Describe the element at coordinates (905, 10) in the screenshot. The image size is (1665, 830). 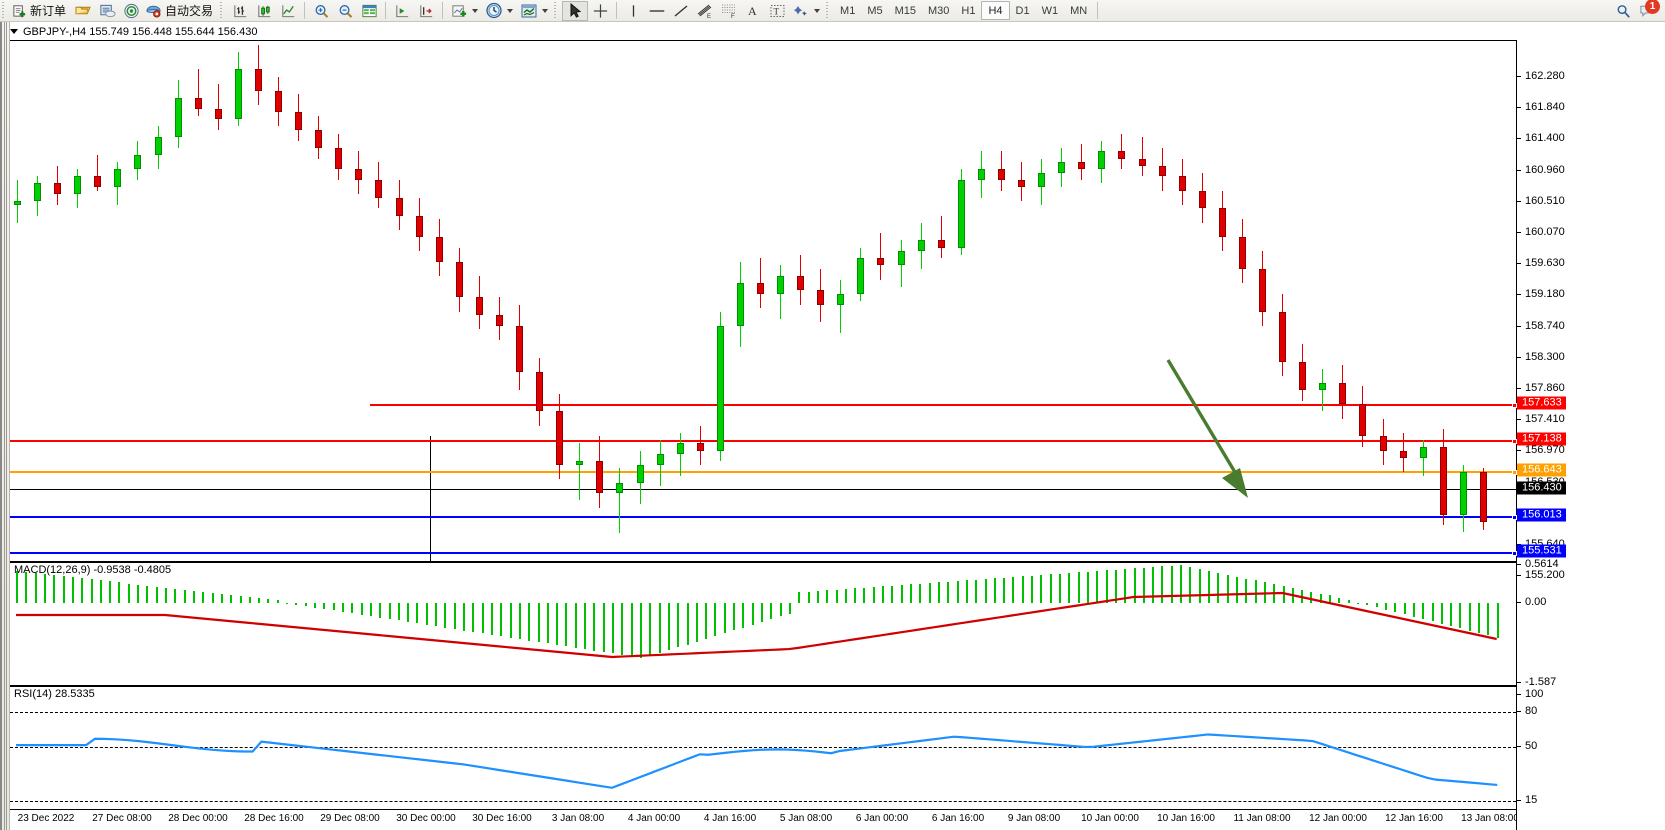
I see `timeframe-m15: M15` at that location.